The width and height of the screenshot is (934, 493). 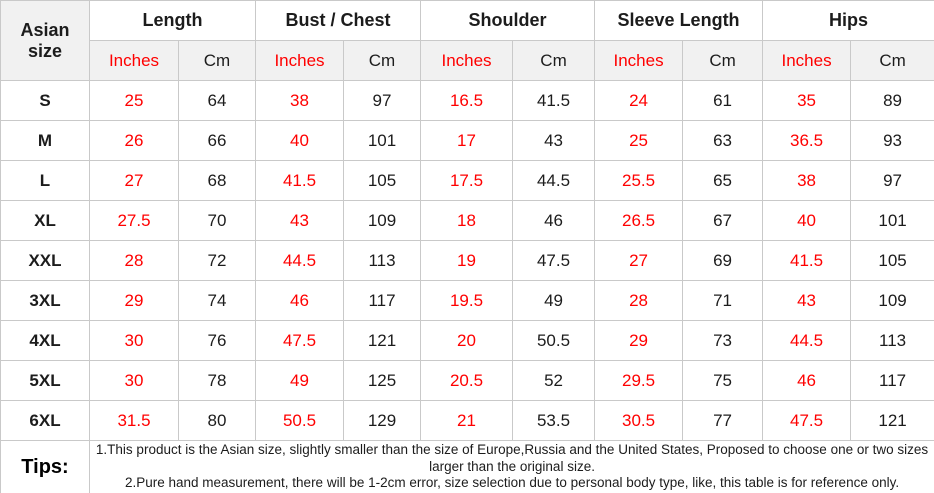 I want to click on value-cell-inches: 30.5, so click(x=639, y=420).